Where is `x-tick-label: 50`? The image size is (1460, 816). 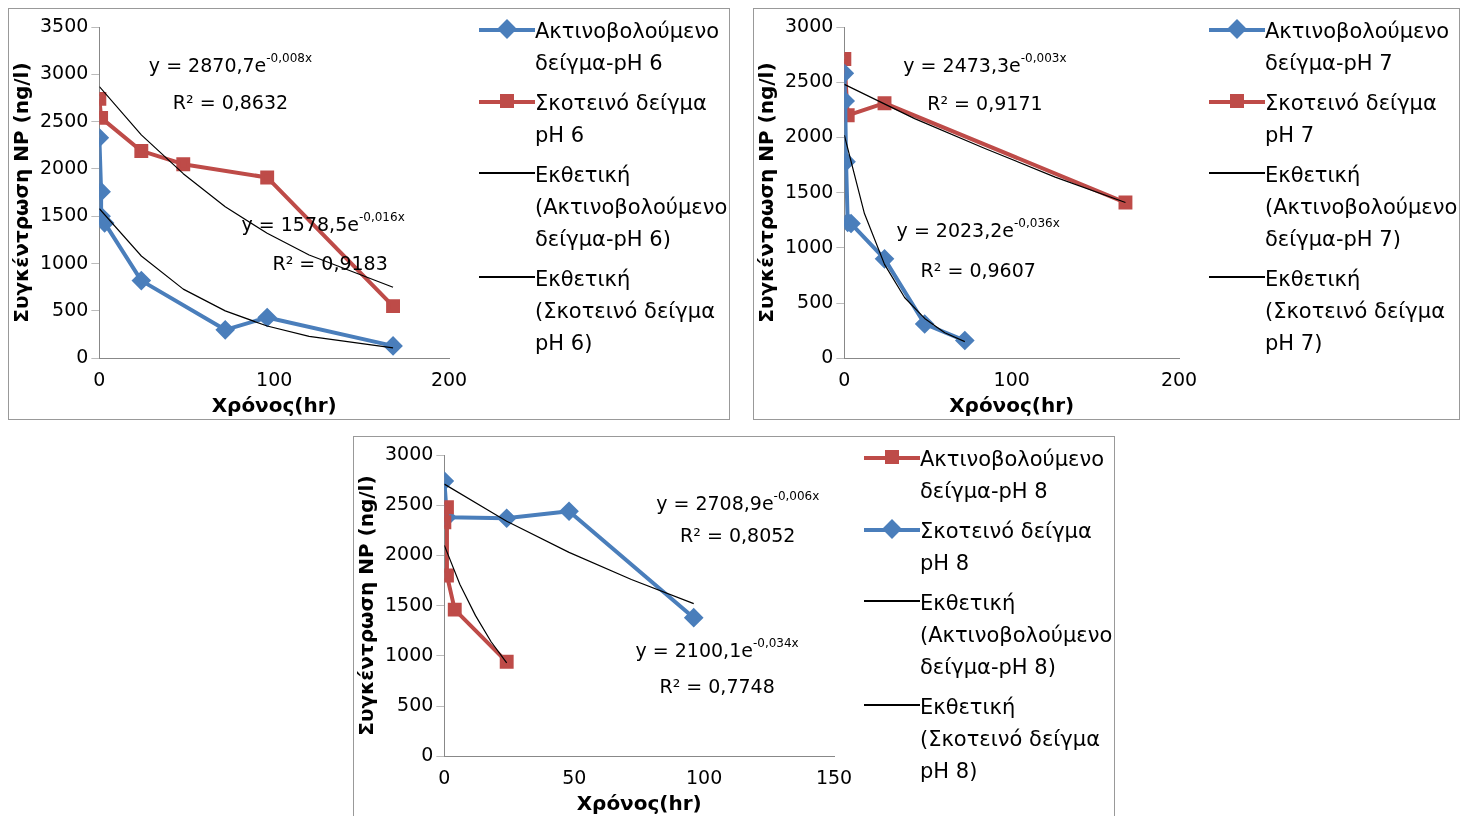
x-tick-label: 50 is located at coordinates (574, 776).